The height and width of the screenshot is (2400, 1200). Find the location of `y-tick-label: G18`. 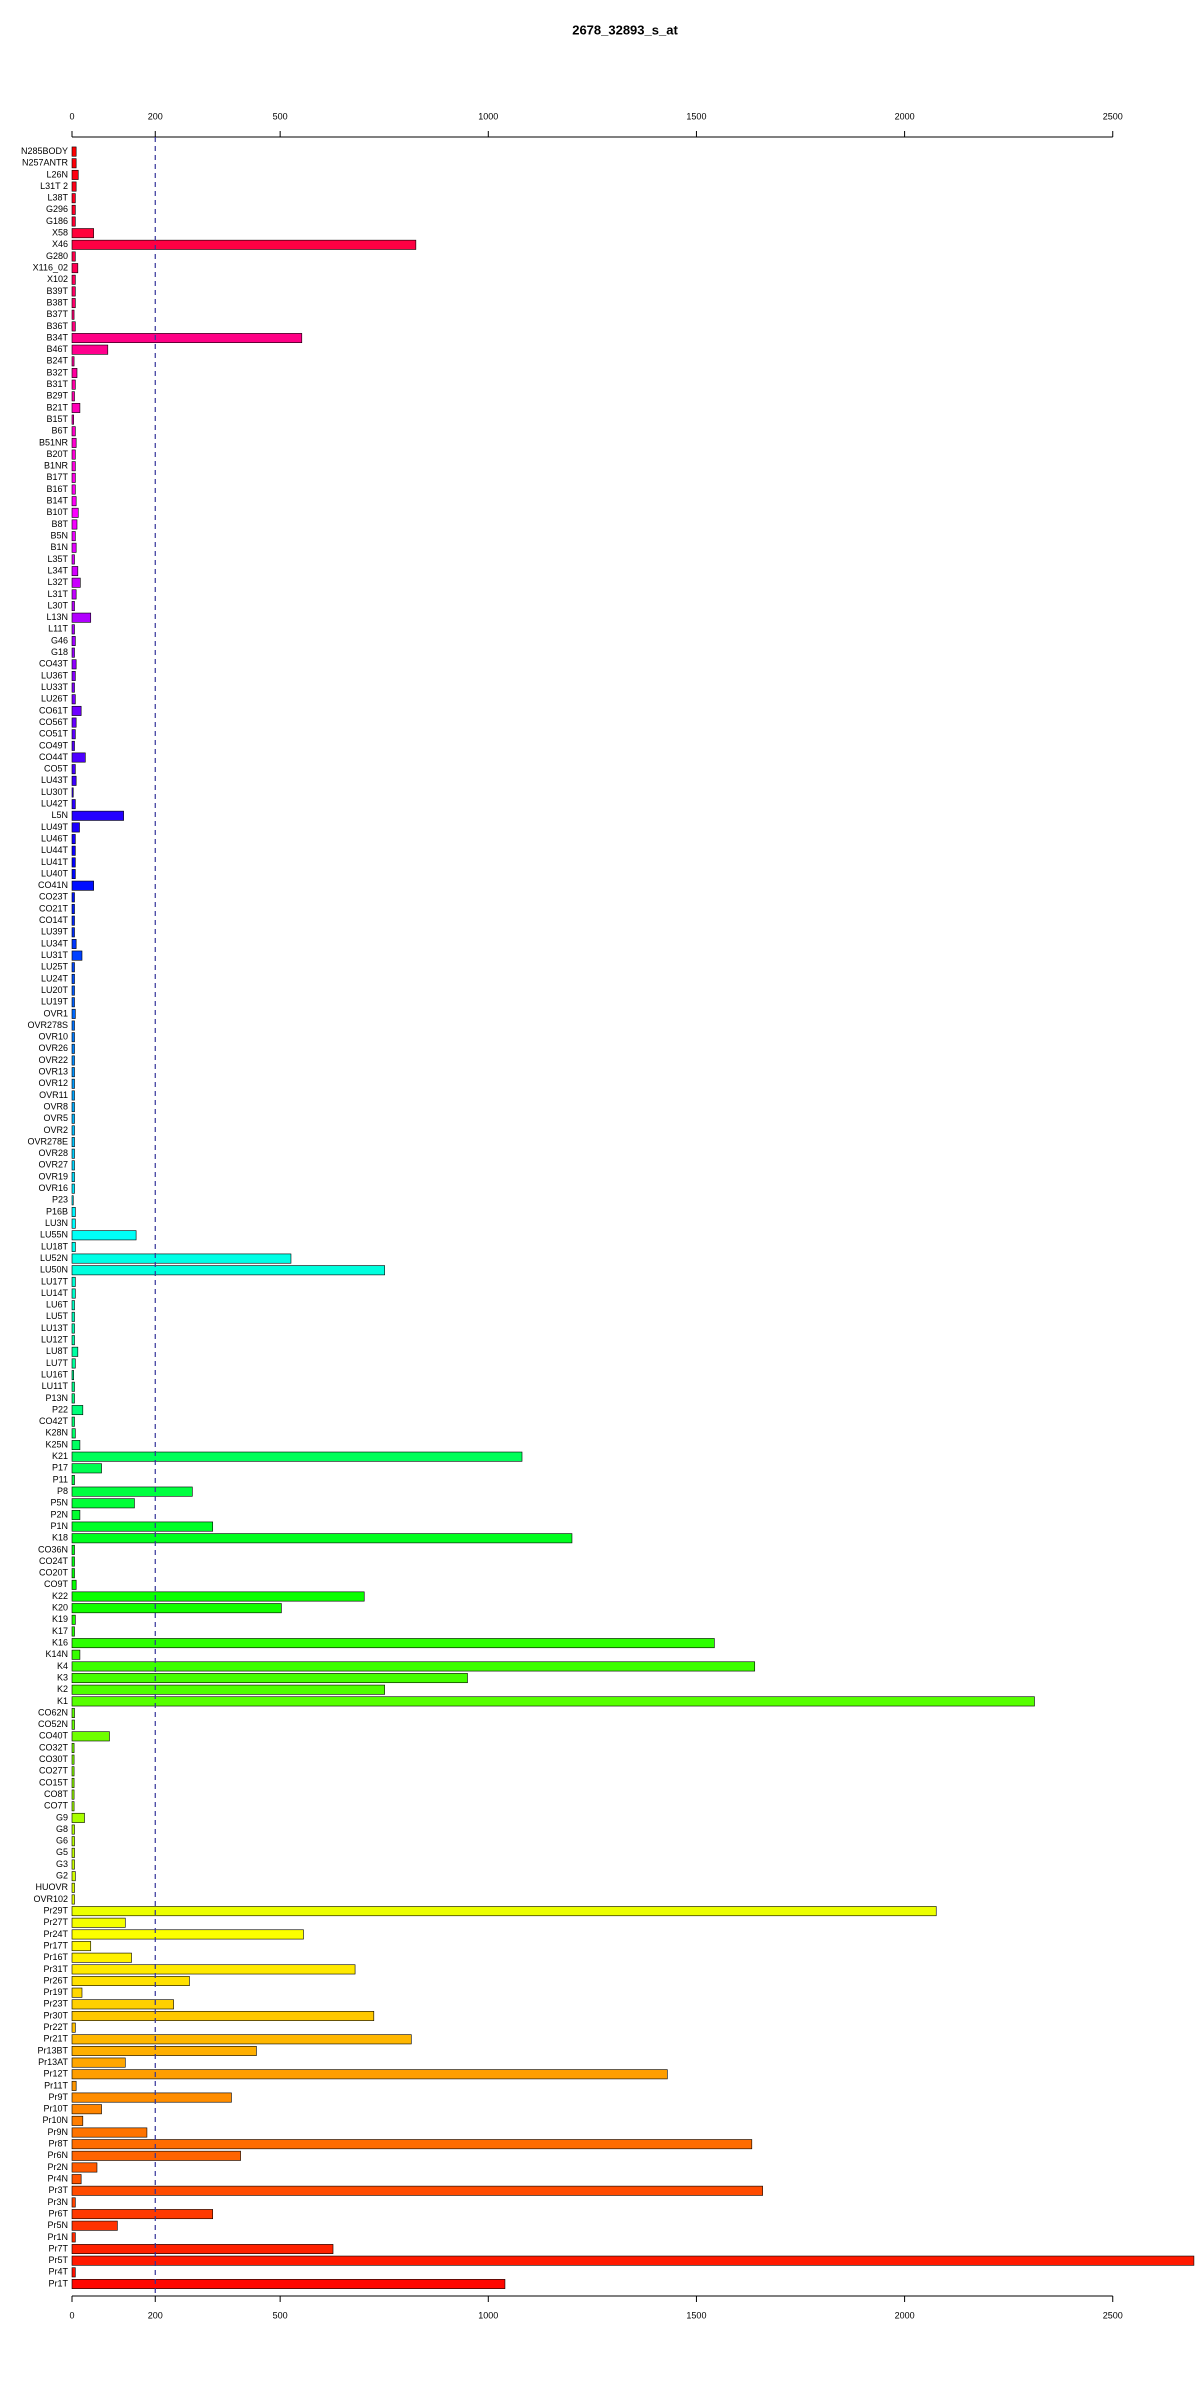

y-tick-label: G18 is located at coordinates (59, 652).